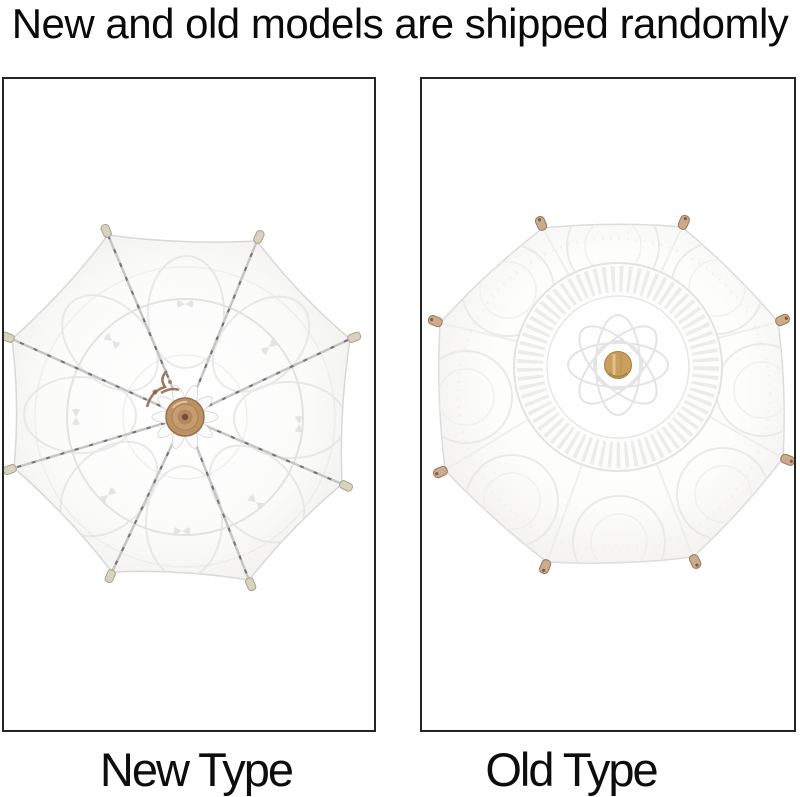  What do you see at coordinates (618, 365) in the screenshot?
I see `wood-finial-old` at bounding box center [618, 365].